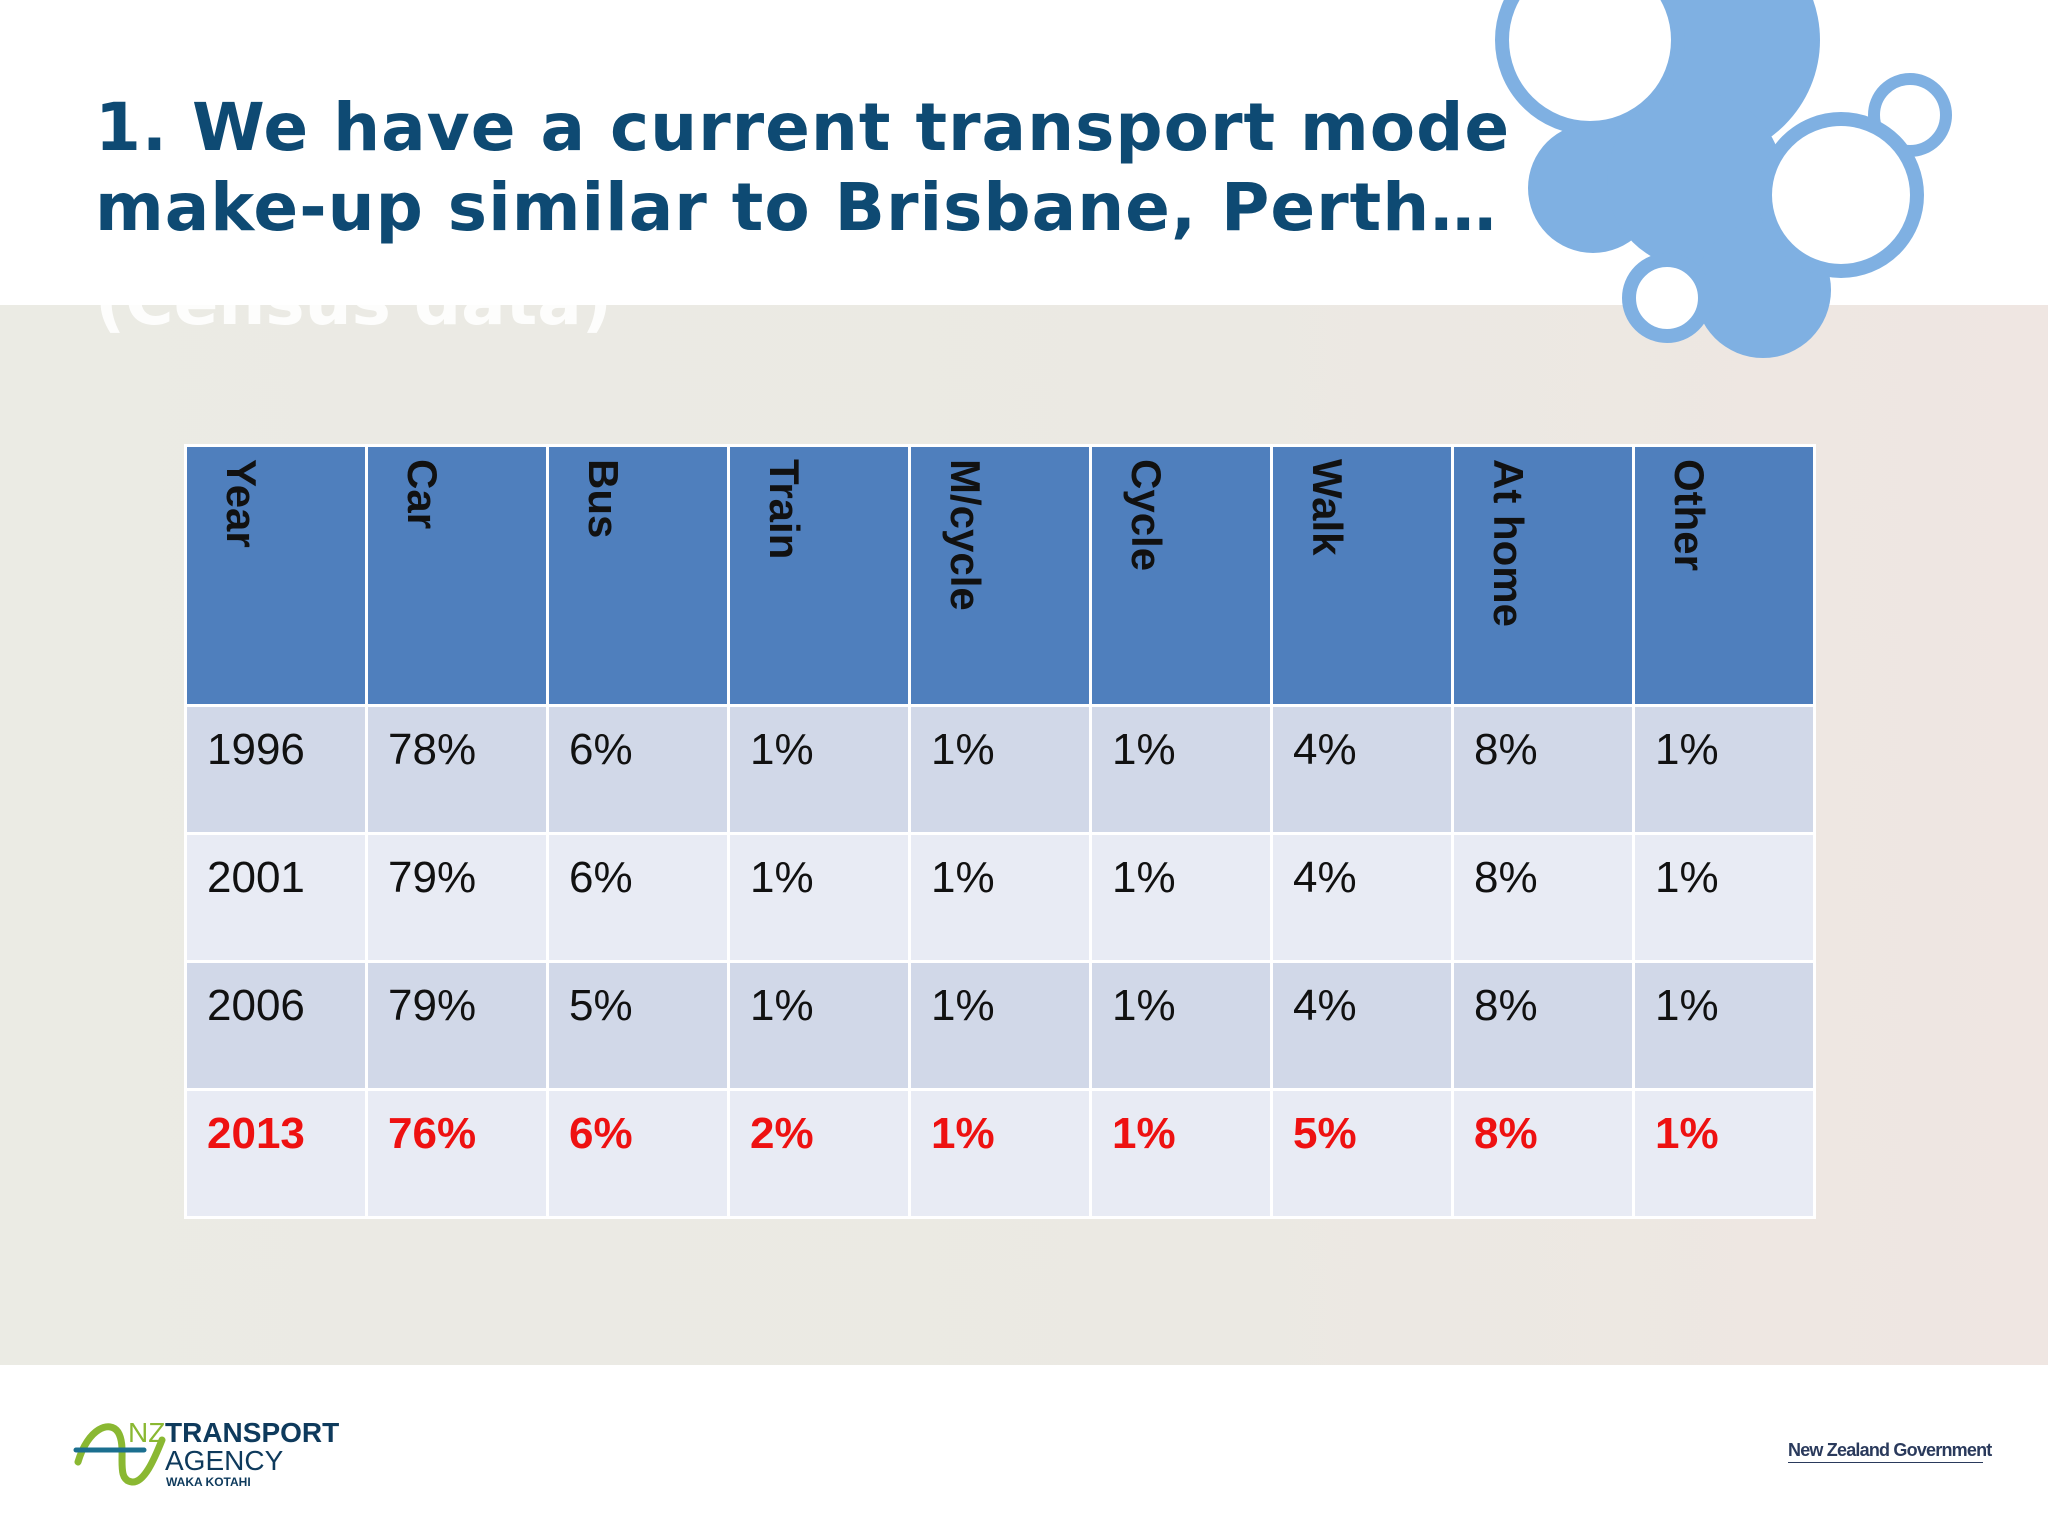  I want to click on header-cell: Train, so click(819, 575).